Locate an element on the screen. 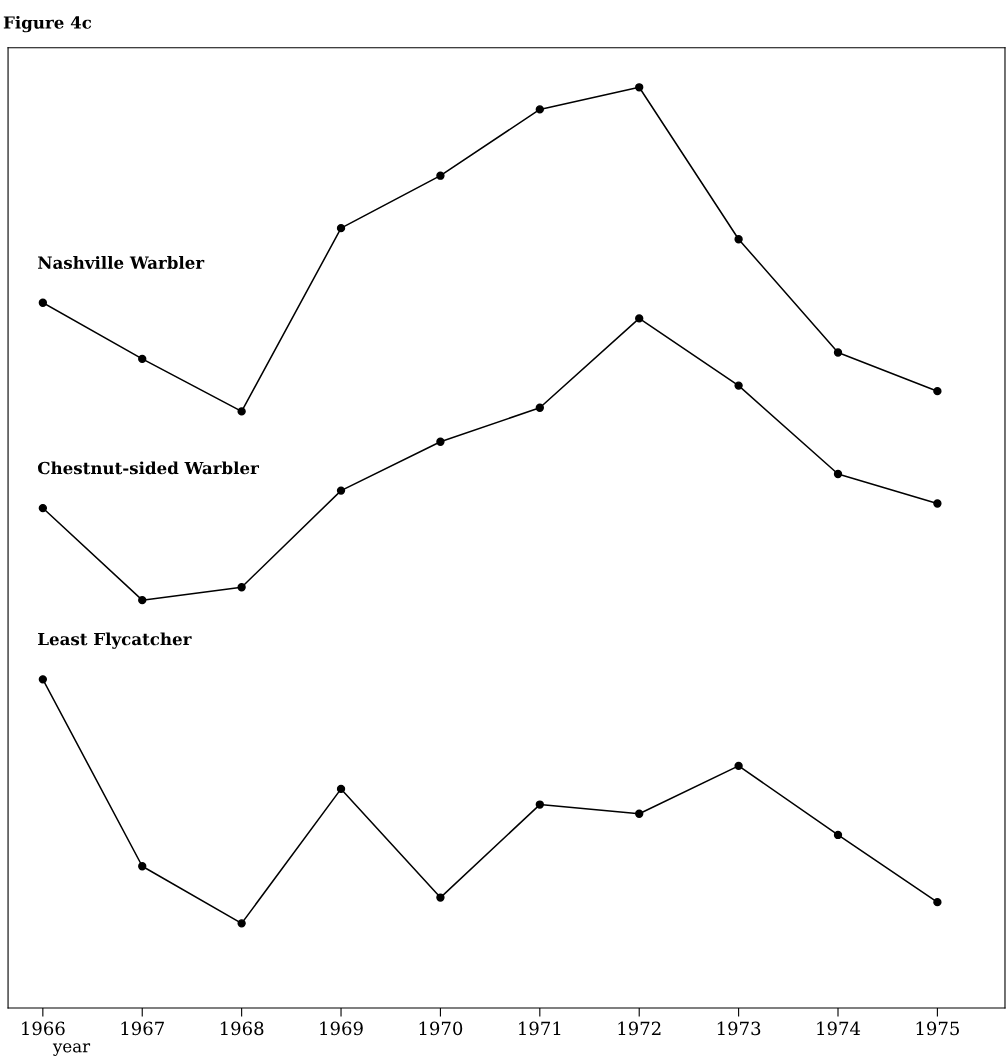  chart-title: Figure 4c is located at coordinates (47, 24).